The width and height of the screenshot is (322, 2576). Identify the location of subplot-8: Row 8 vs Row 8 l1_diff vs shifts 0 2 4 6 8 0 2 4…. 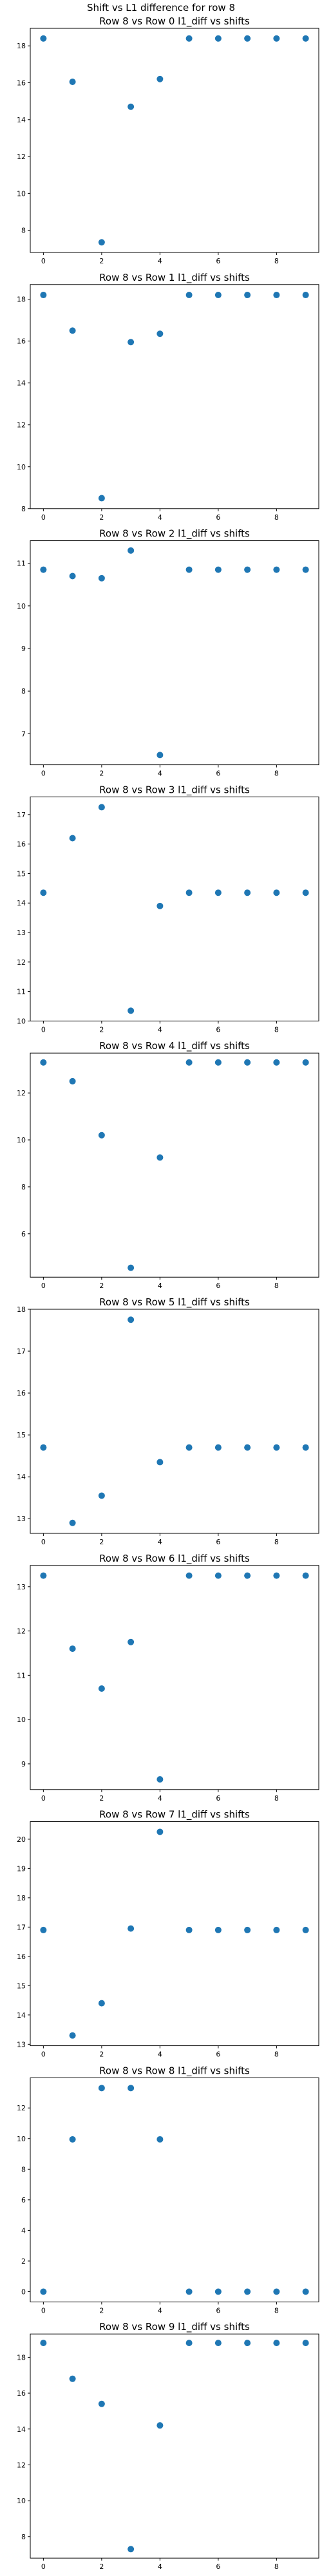
(168, 2190).